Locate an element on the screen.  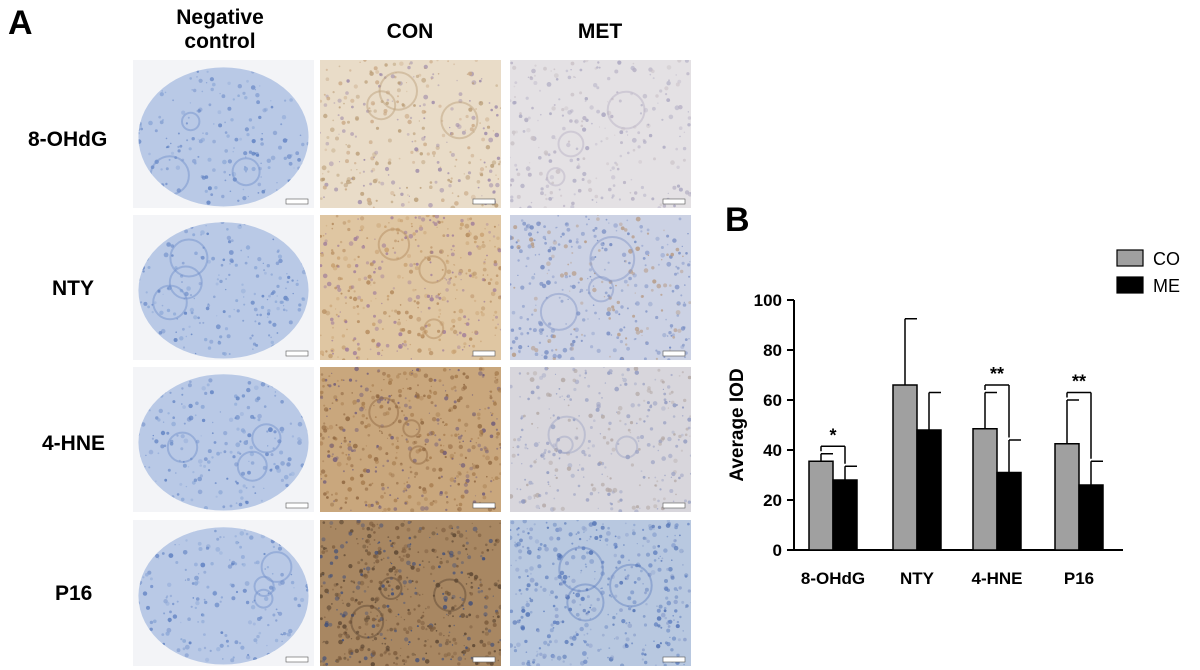
legend-label-met: MET is located at coordinates (1166, 286).